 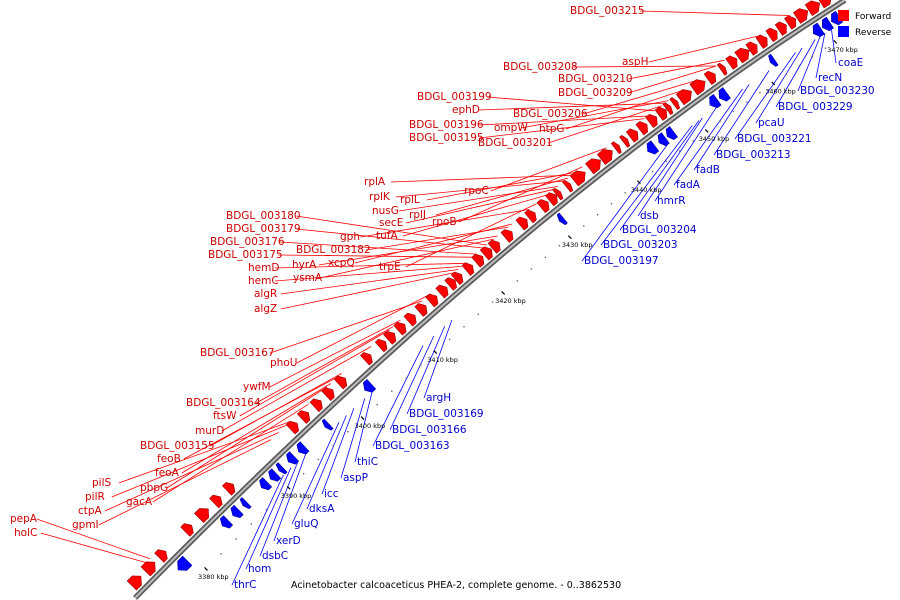 What do you see at coordinates (237, 353) in the screenshot?
I see `gene-label-bdgl_003167: BDGL_003167` at bounding box center [237, 353].